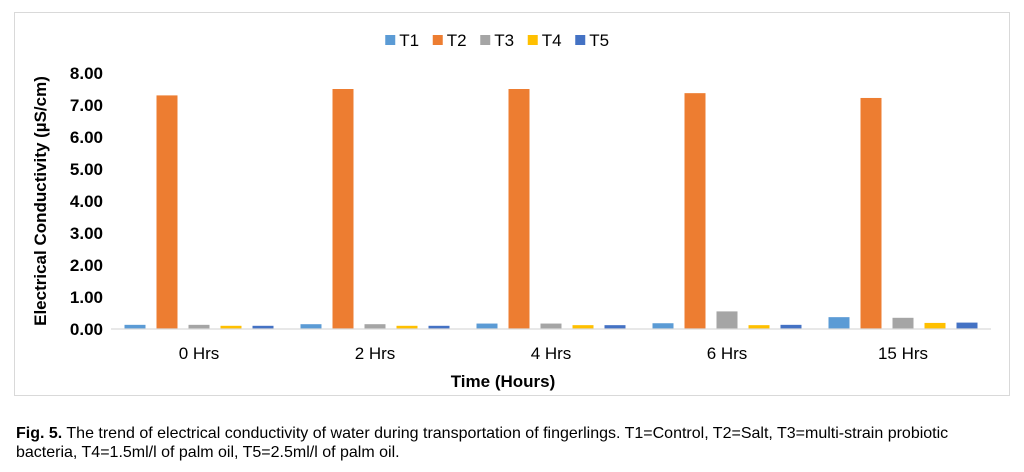  What do you see at coordinates (40, 201) in the screenshot?
I see `y-axis-title: Electrical Conductivity (µS/cm)` at bounding box center [40, 201].